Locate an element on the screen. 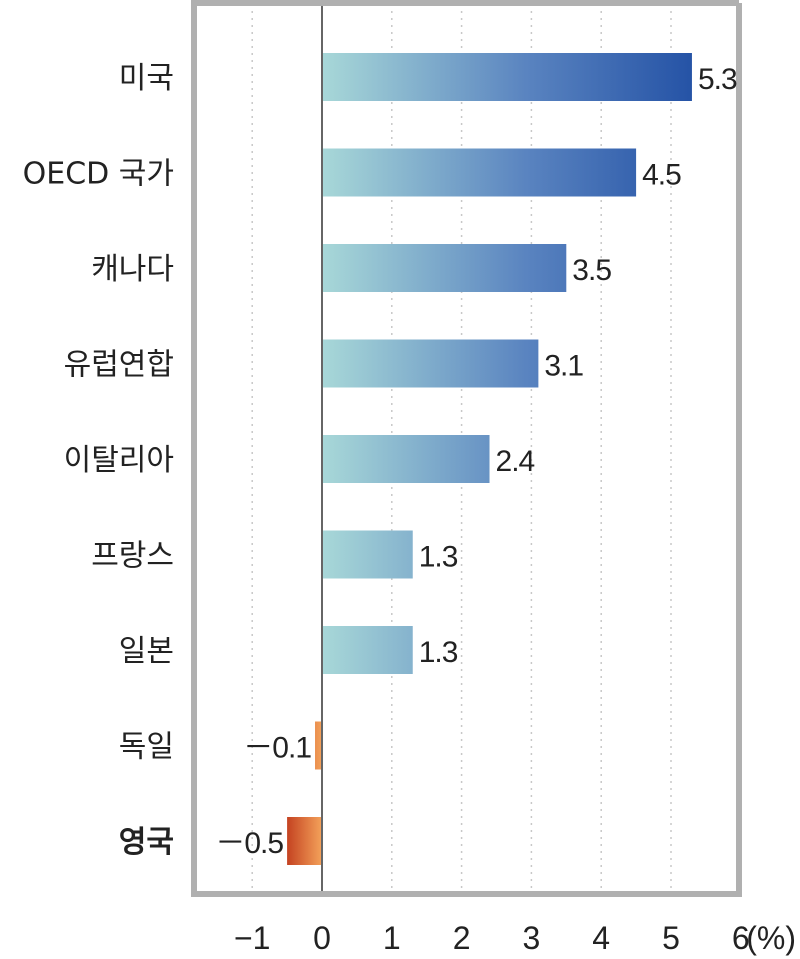 This screenshot has height=959, width=800. x-tick-label: 4 is located at coordinates (601, 938).